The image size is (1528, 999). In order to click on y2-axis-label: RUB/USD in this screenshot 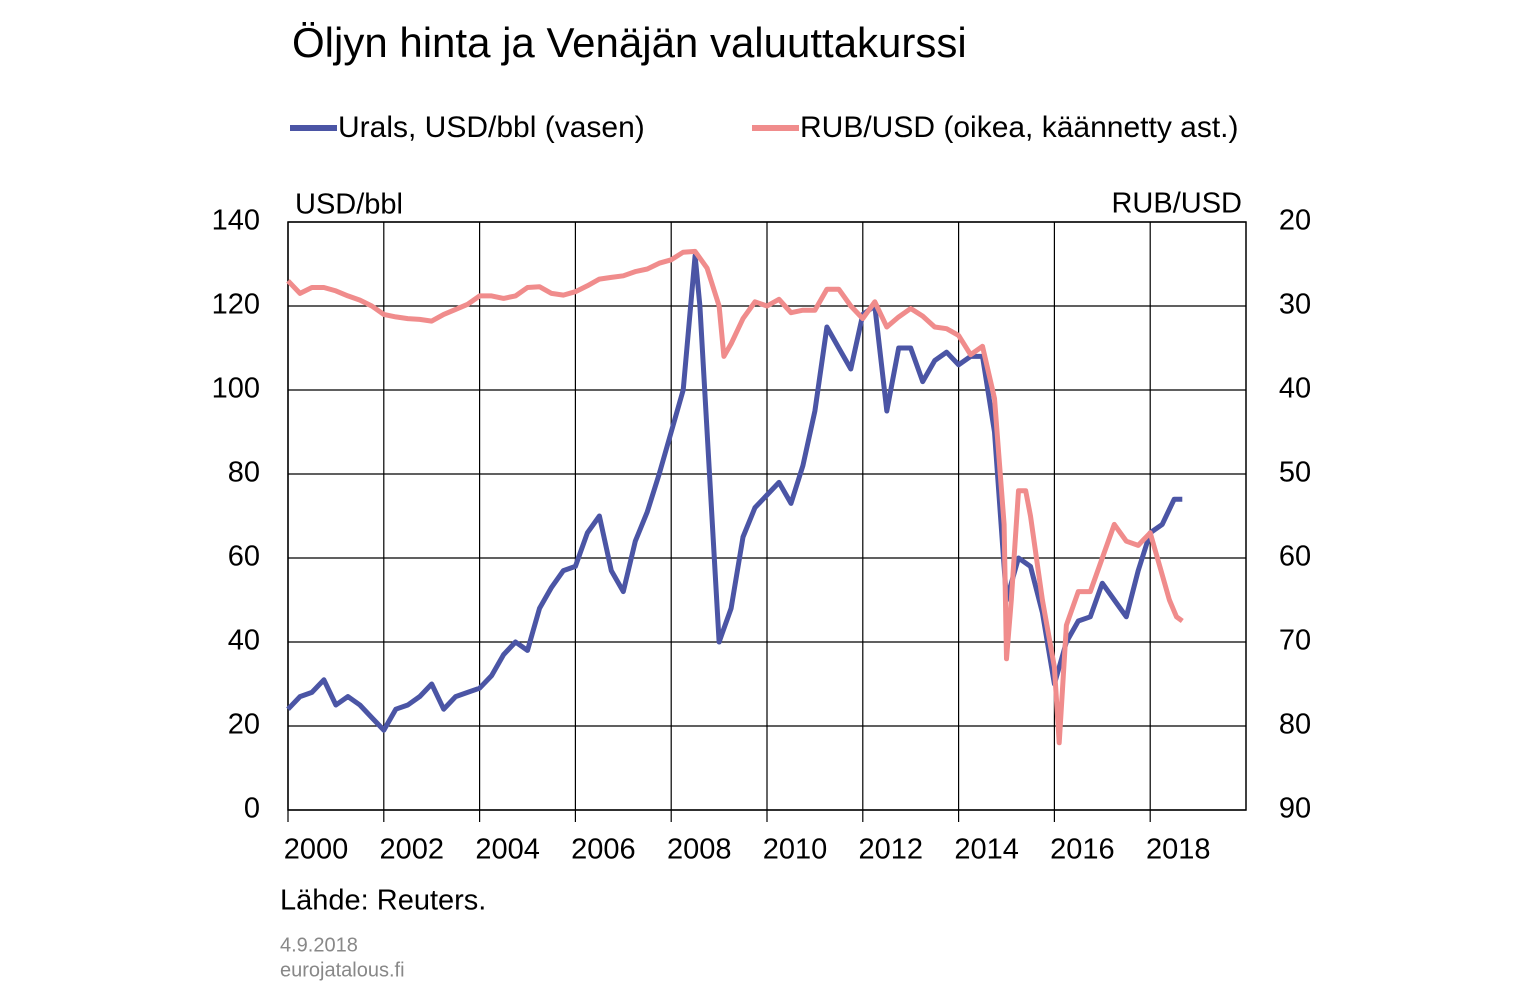, I will do `click(1176, 204)`.